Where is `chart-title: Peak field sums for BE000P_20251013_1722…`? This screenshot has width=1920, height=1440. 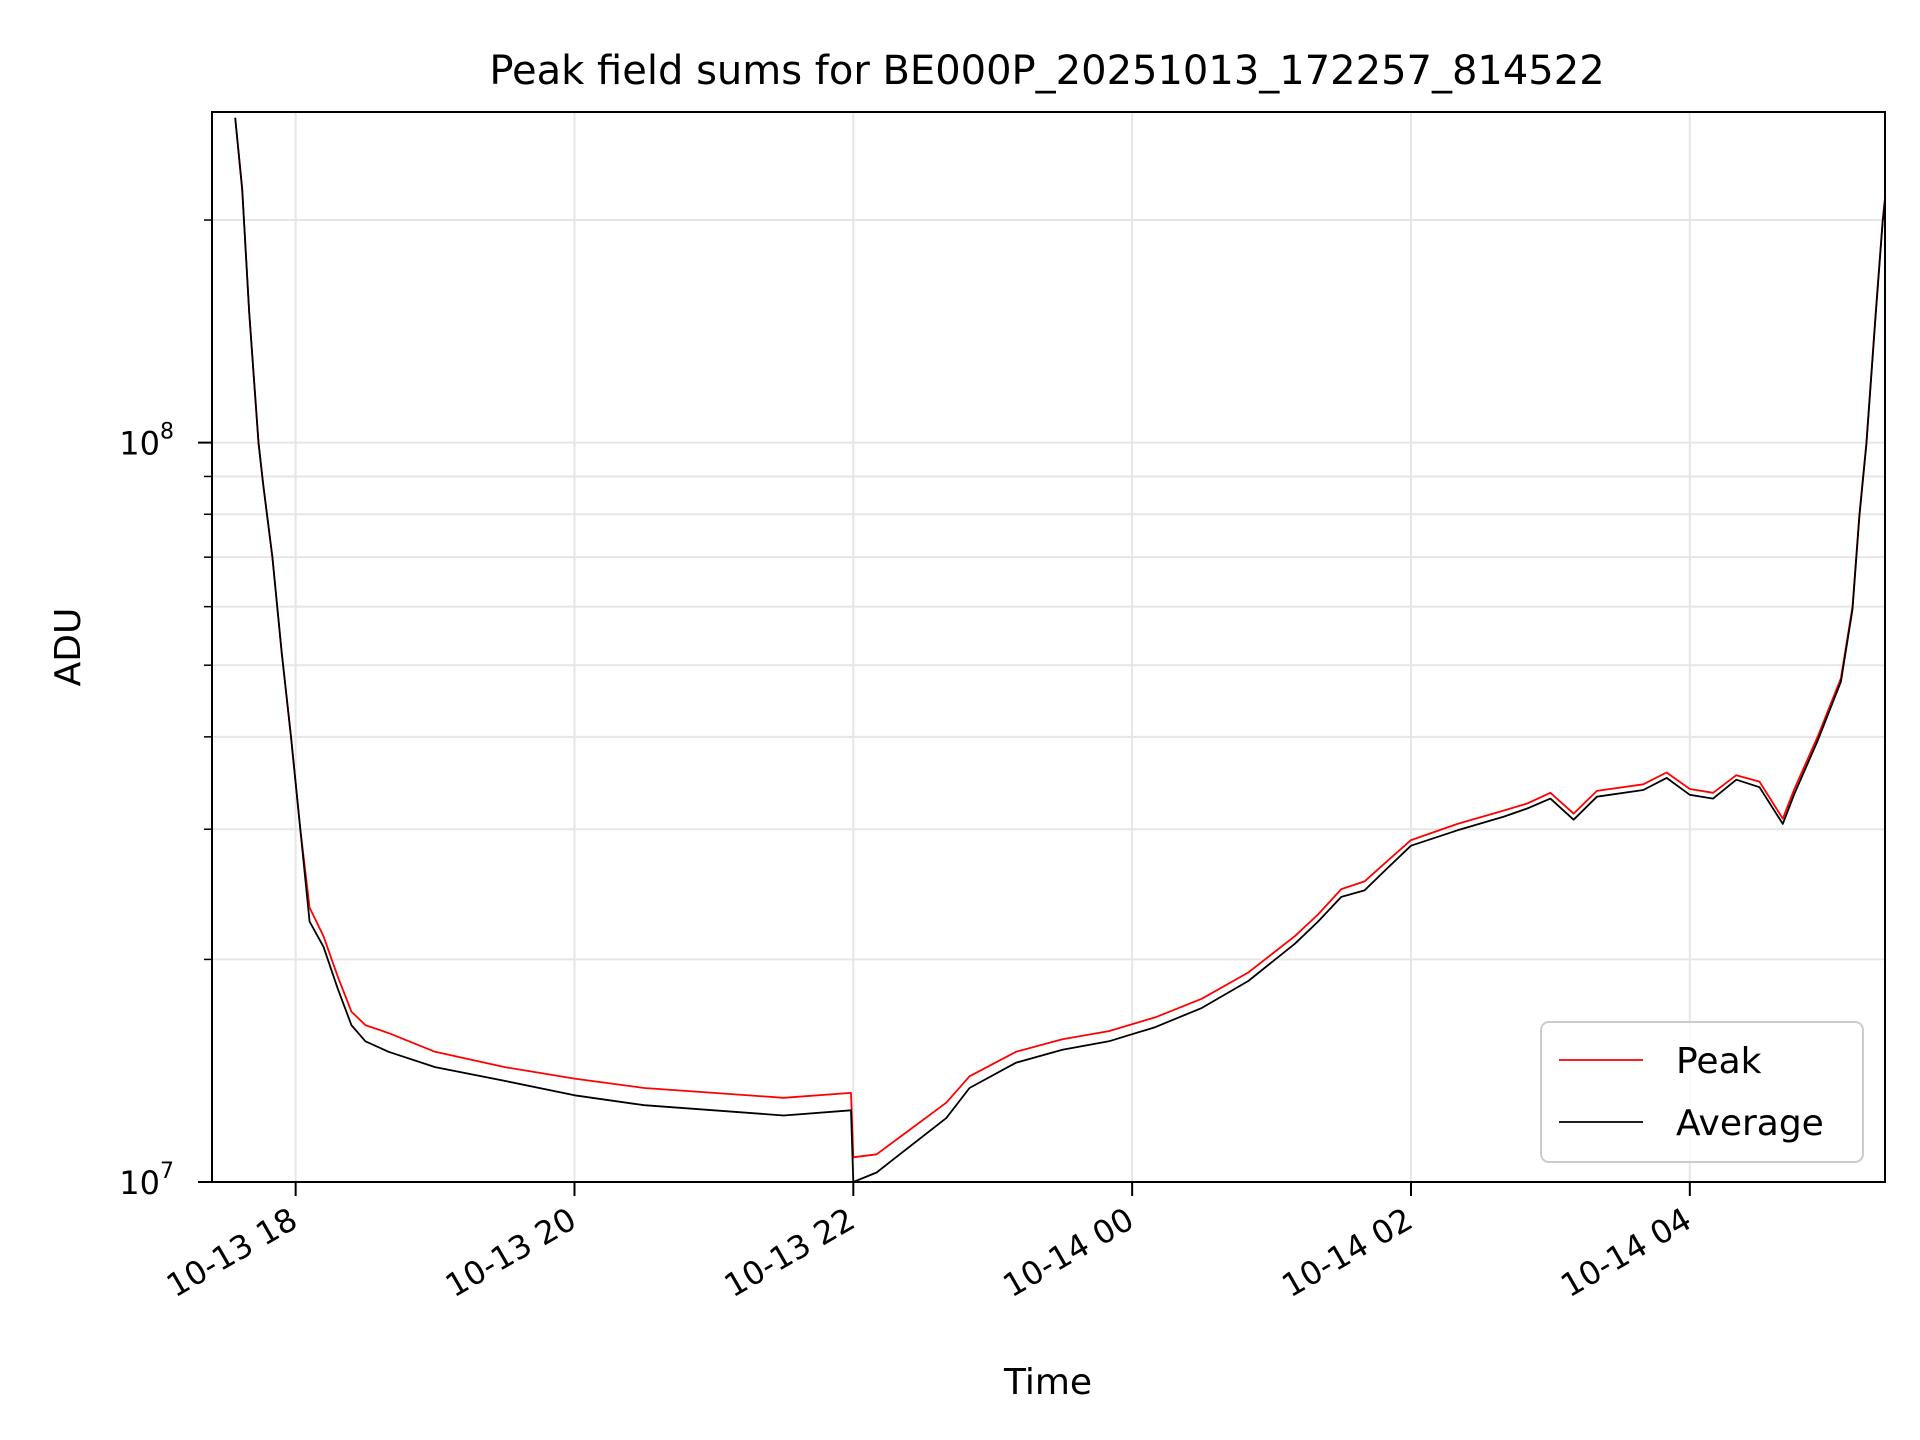
chart-title: Peak field sums for BE000P_20251013_1722… is located at coordinates (1046, 71).